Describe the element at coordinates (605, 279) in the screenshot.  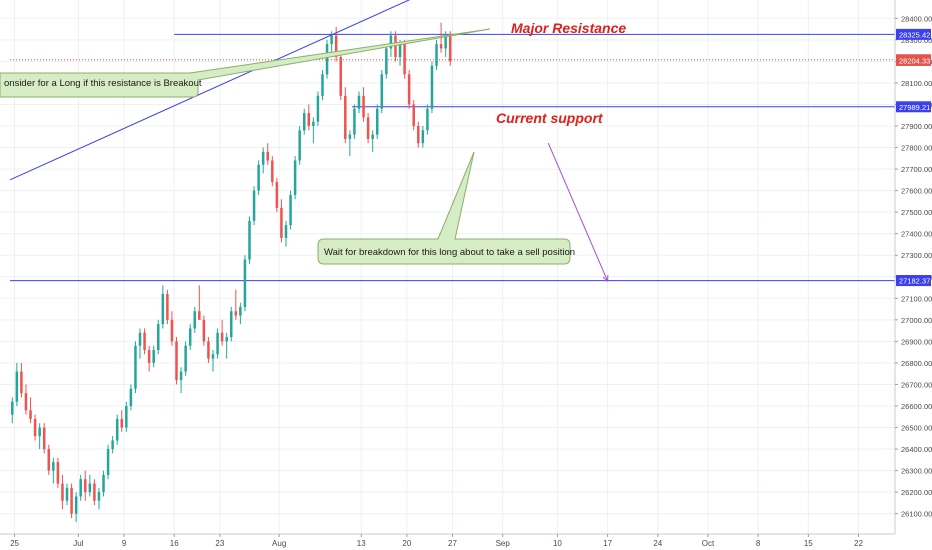
I see `down-arrow-head` at that location.